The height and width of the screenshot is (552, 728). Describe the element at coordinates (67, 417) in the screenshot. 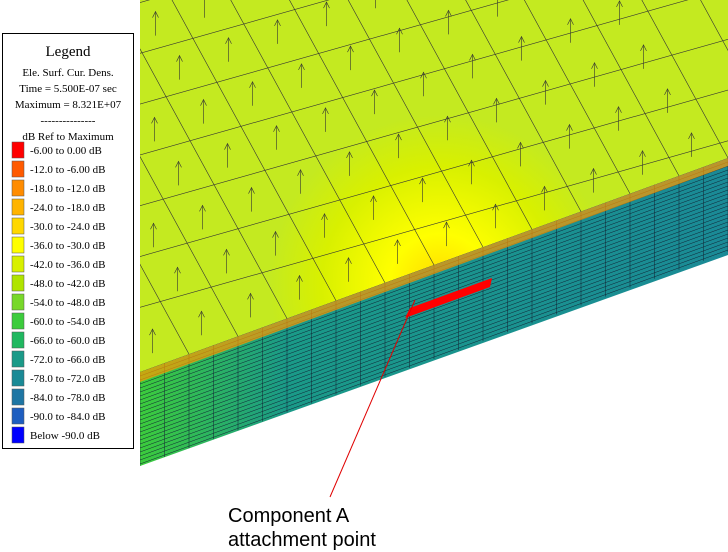

I see `legend-label: -90.0 to -84.0 dB` at that location.